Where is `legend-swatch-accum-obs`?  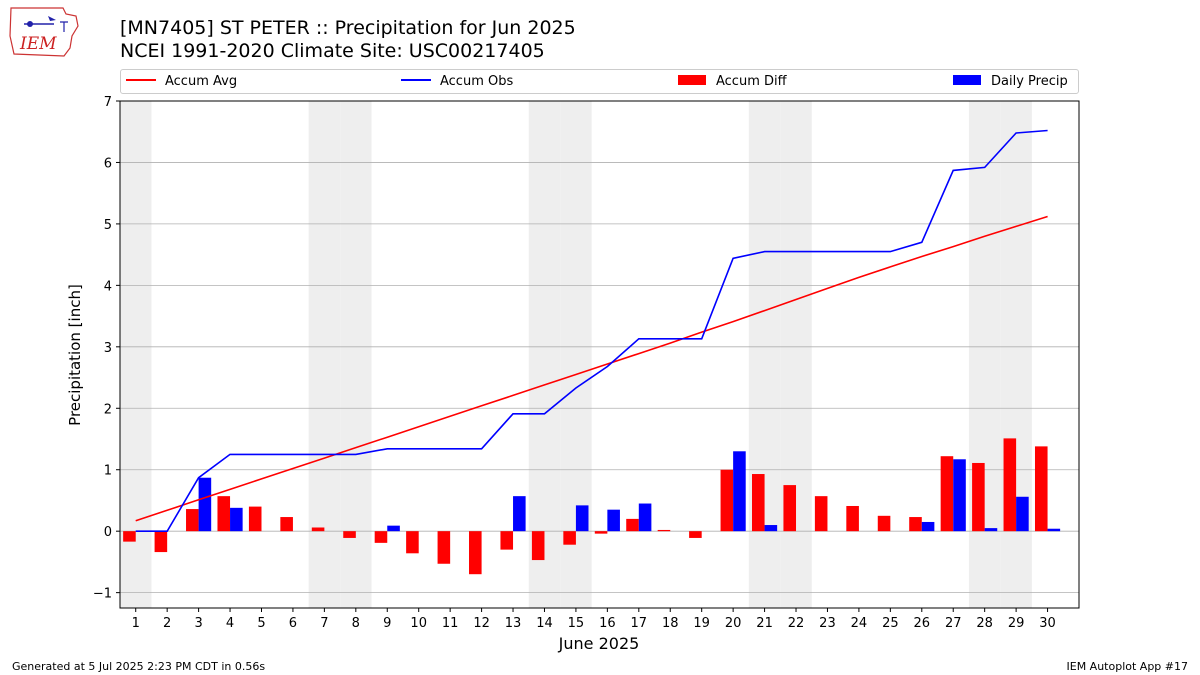 legend-swatch-accum-obs is located at coordinates (416, 79).